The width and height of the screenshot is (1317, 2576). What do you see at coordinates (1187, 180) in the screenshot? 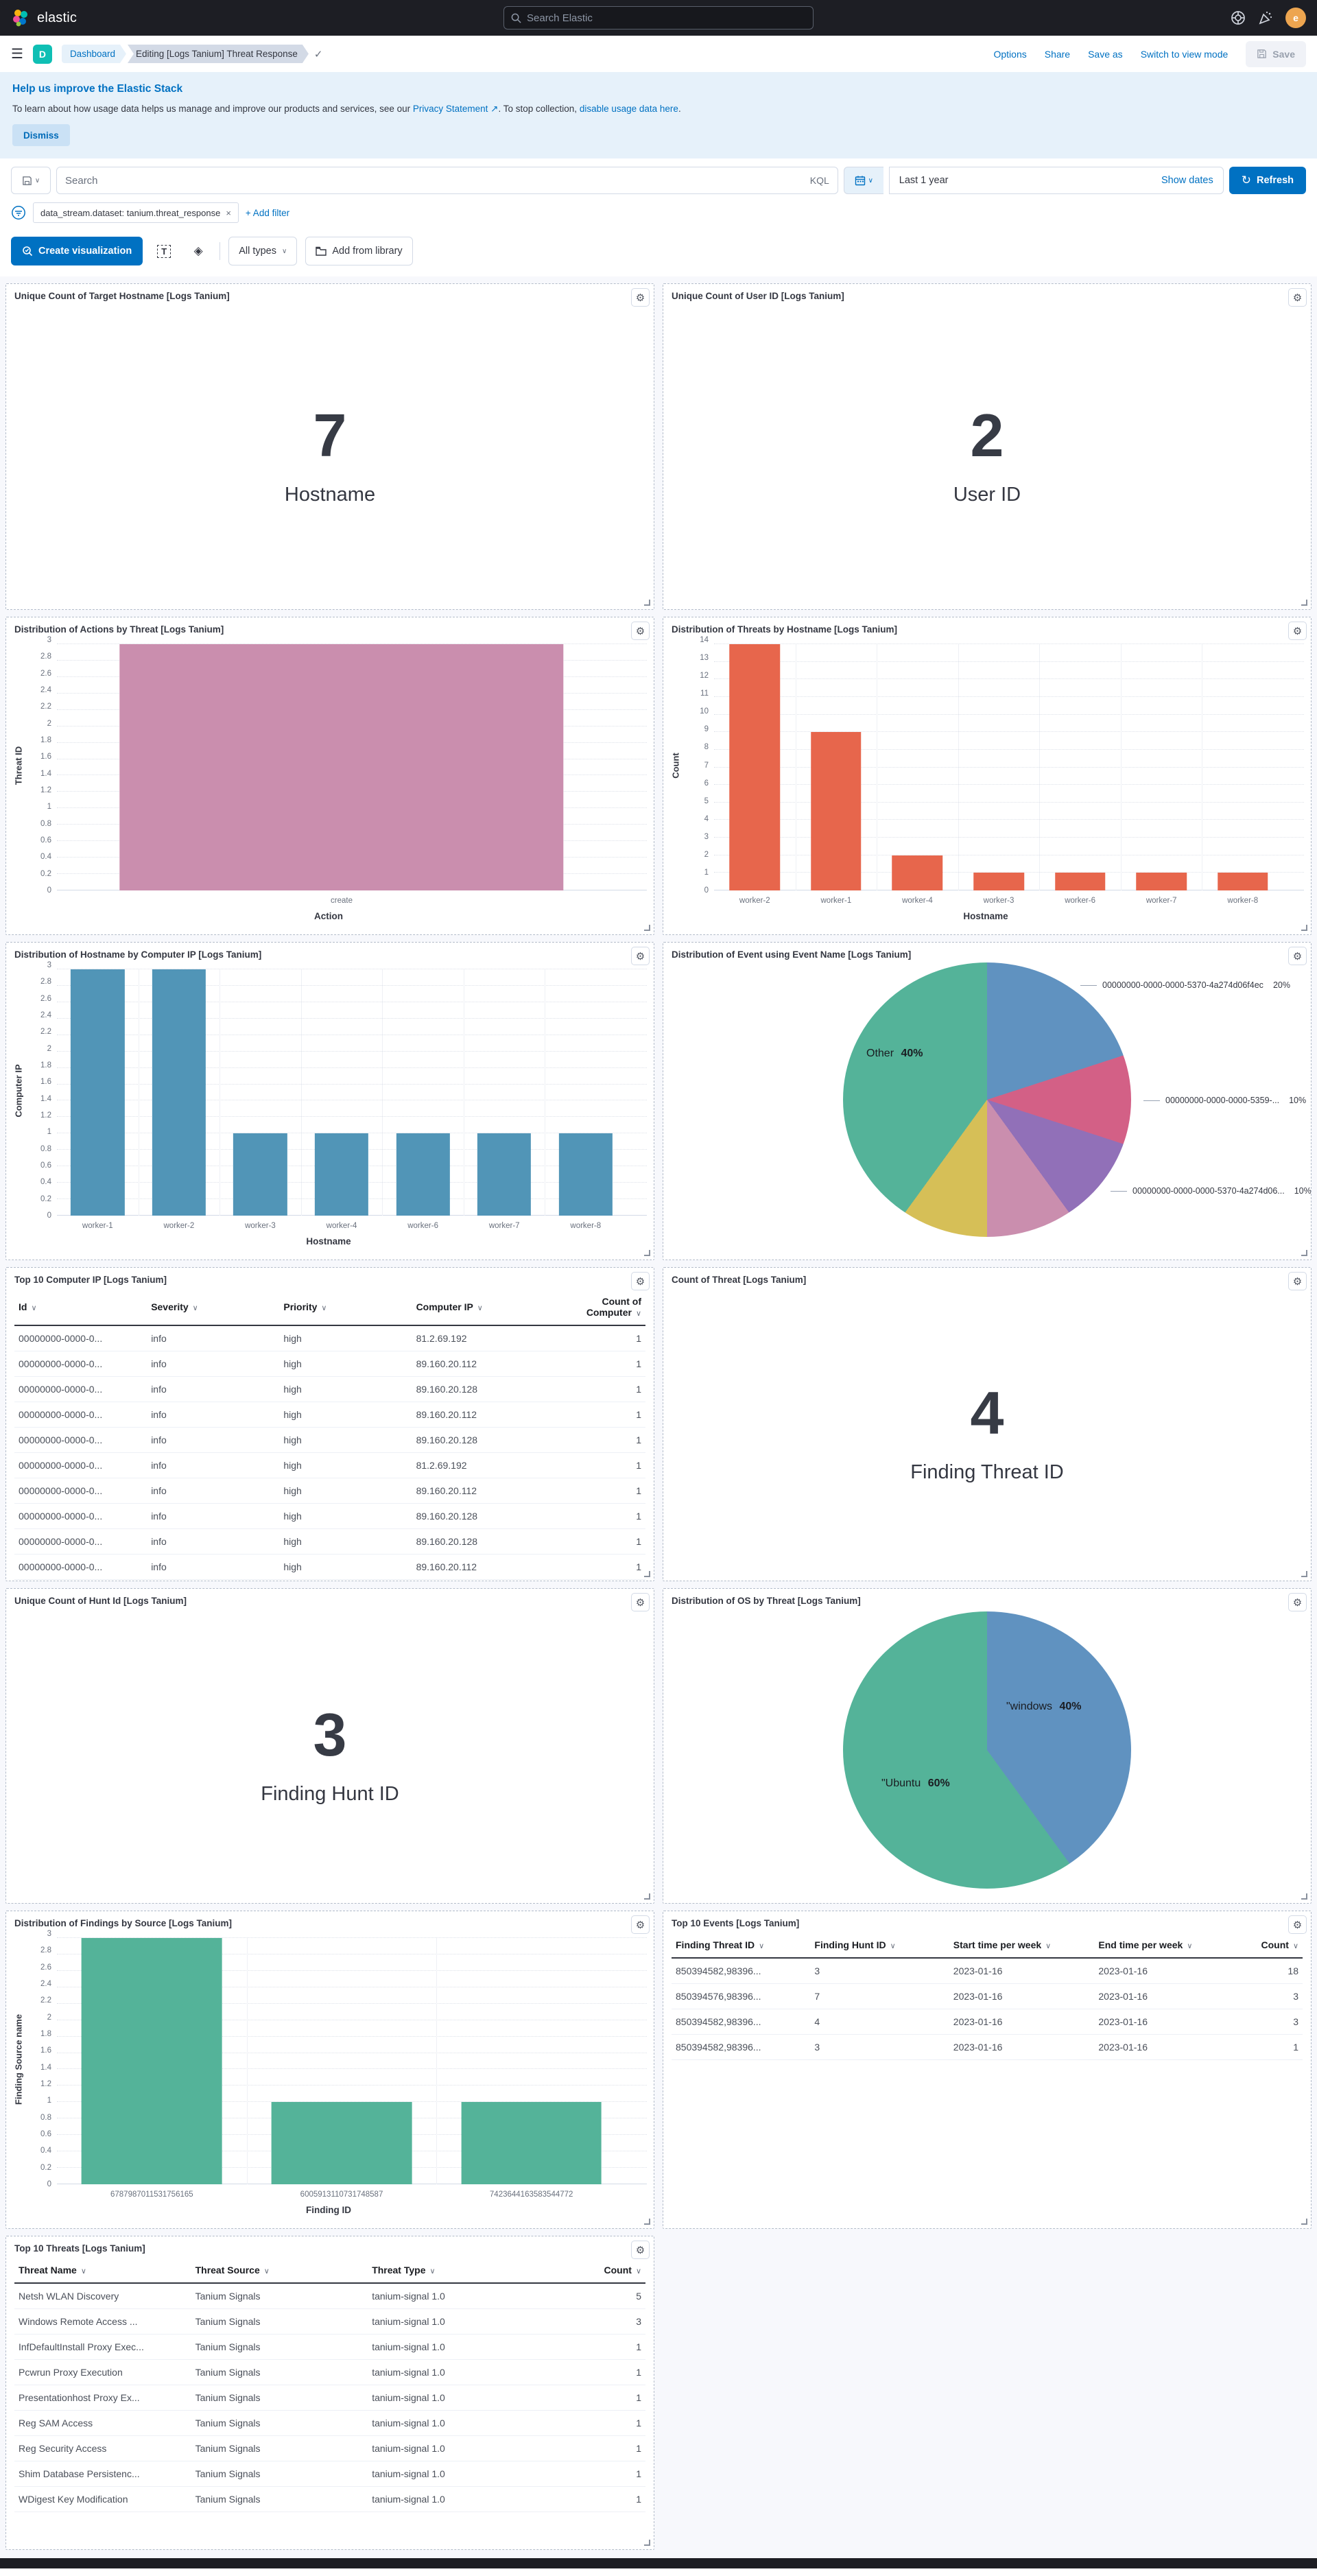
I see `show-dates-button: Show dates` at bounding box center [1187, 180].